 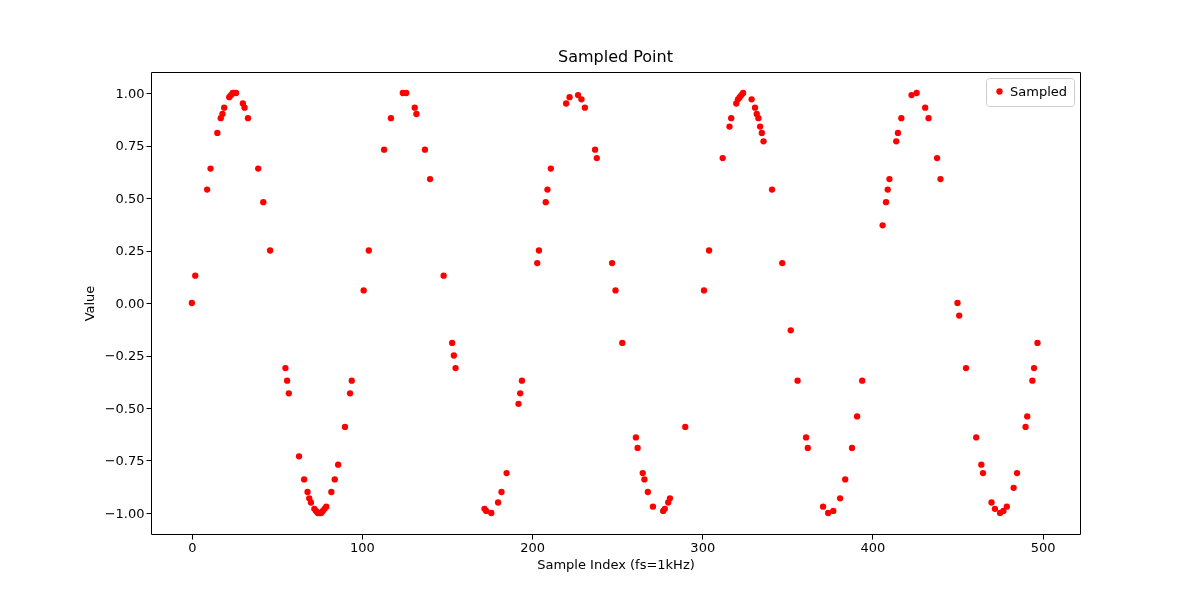 I want to click on x-tick-label: 500, so click(x=1043, y=547).